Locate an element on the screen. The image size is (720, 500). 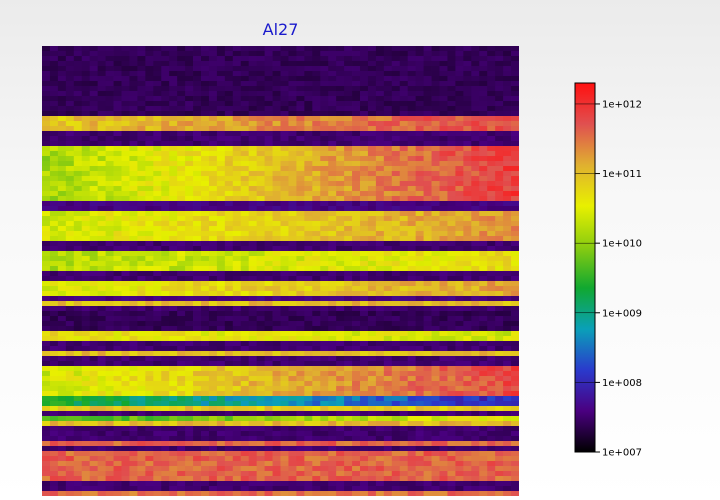
heatmap-band is located at coordinates (280, 276).